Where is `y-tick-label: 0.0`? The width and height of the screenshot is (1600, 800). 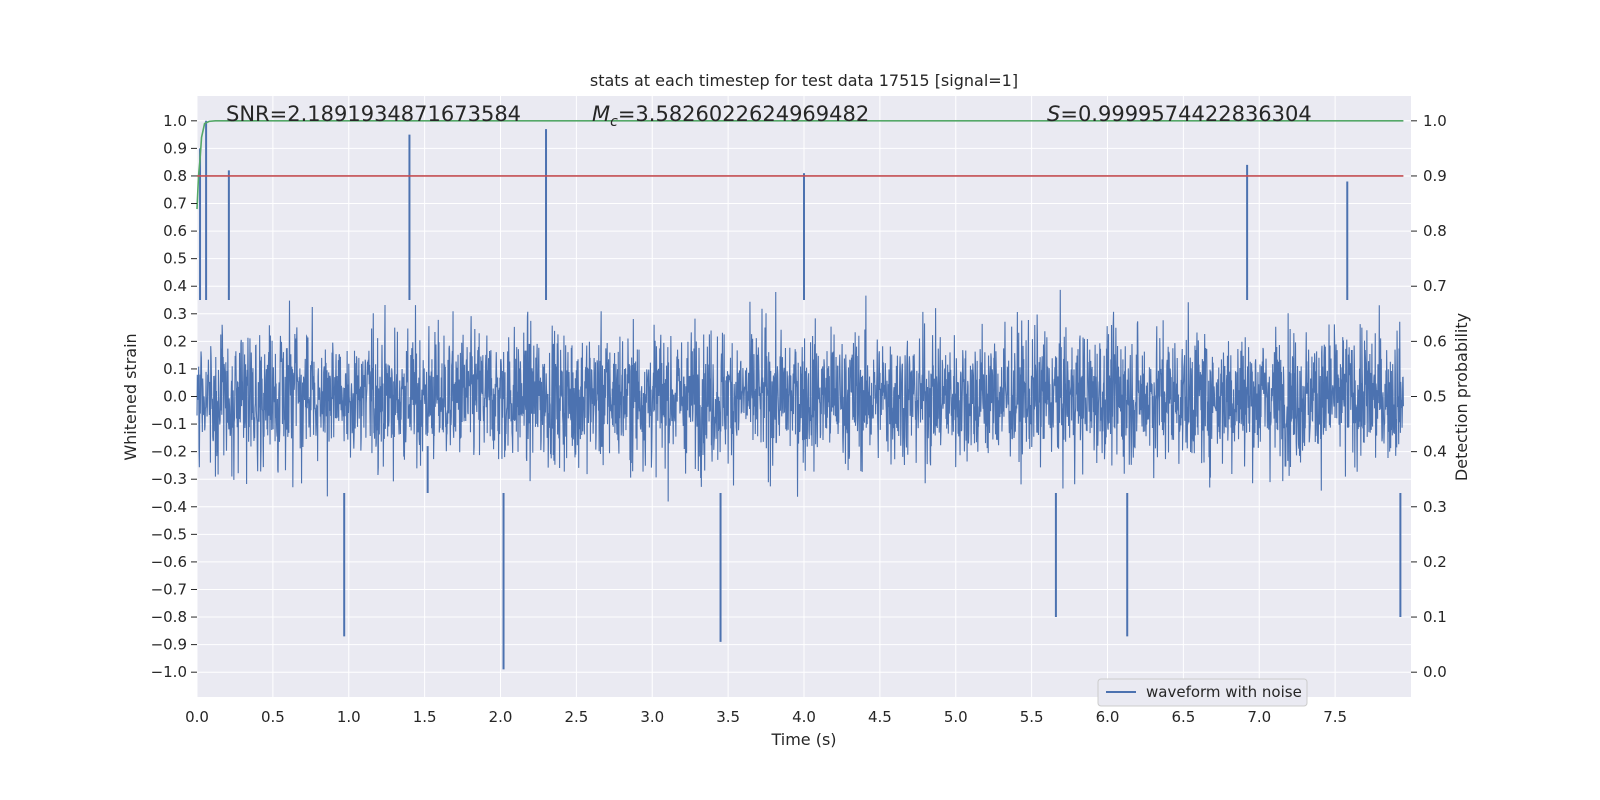
y-tick-label: 0.0 is located at coordinates (175, 397).